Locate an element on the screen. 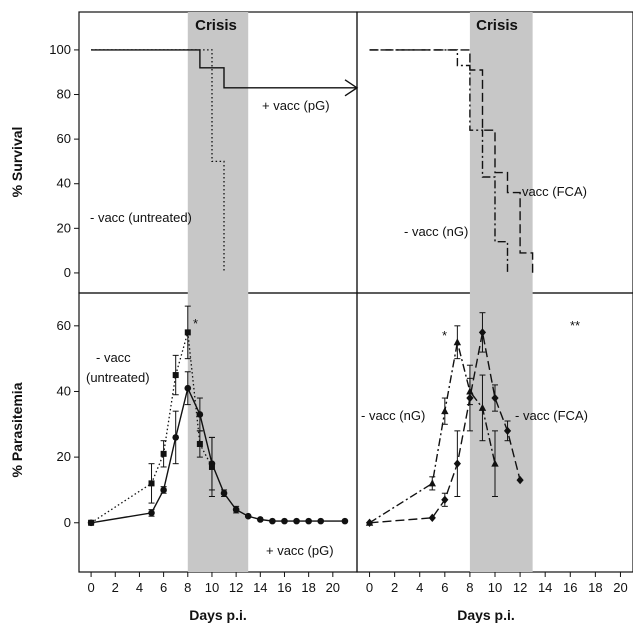 This screenshot has height=628, width=633. x-tick-label-bottom-left: 14 is located at coordinates (260, 587).